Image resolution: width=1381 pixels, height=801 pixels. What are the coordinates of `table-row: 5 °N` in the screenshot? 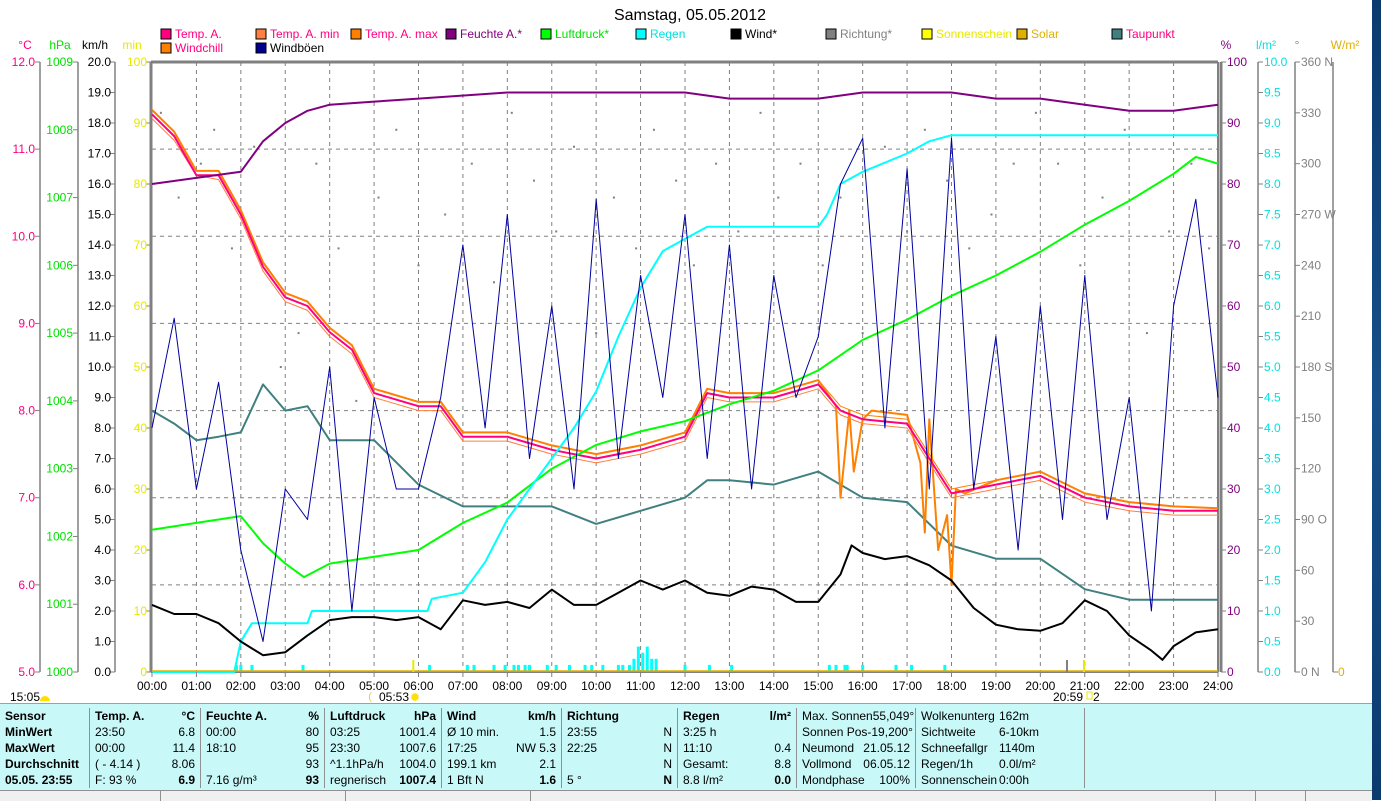 It's located at (619, 780).